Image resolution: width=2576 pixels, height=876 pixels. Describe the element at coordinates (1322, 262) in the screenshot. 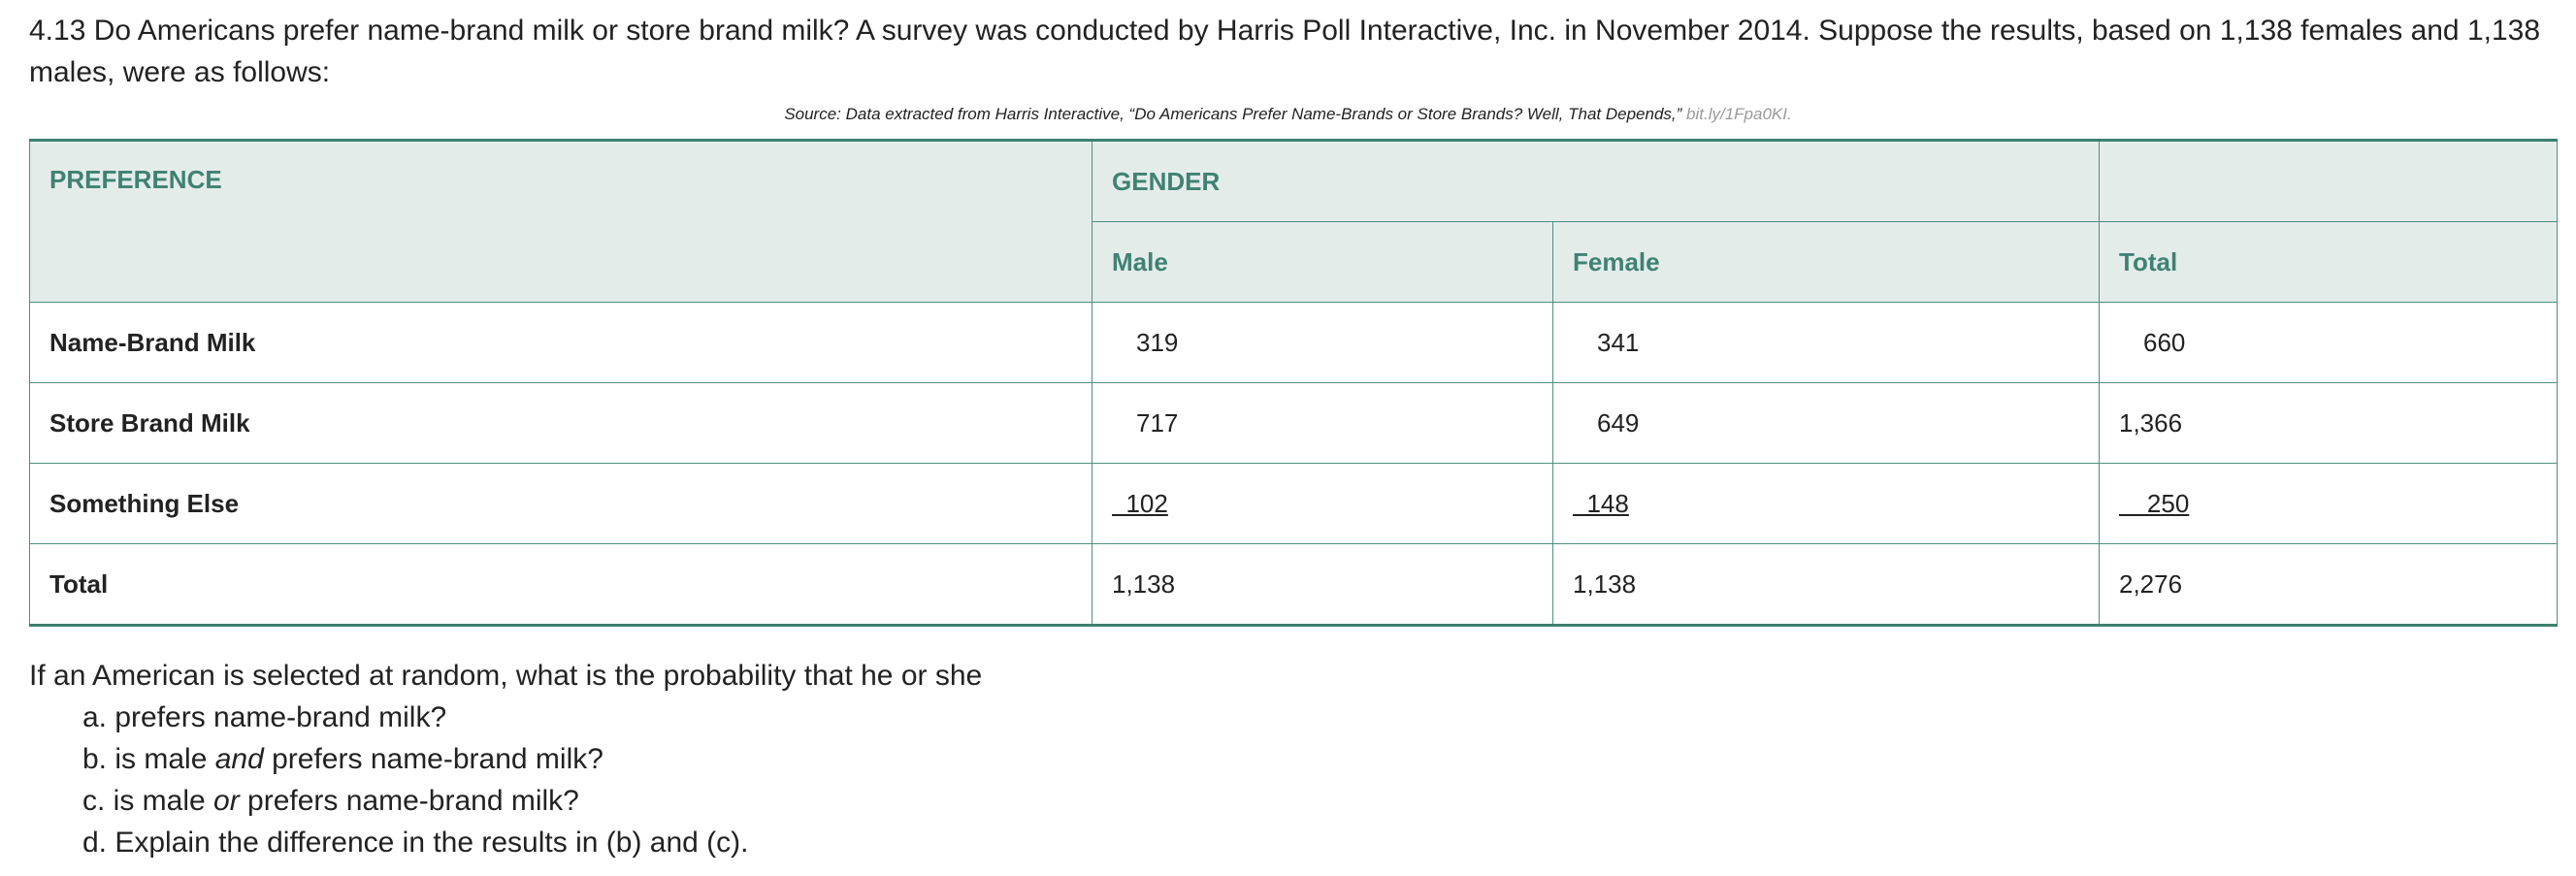

I see `header-male: Male` at that location.